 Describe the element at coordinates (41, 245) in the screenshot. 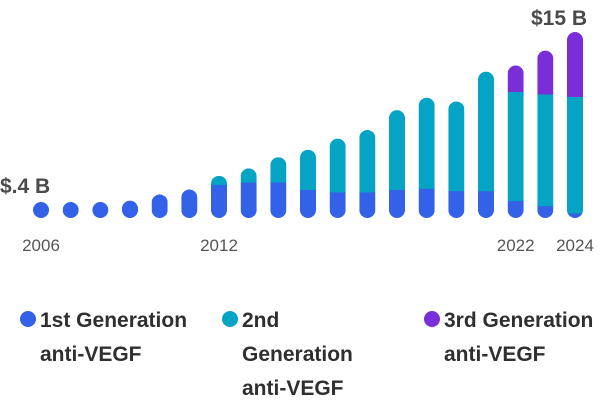

I see `x-tick-2006: 2006` at that location.